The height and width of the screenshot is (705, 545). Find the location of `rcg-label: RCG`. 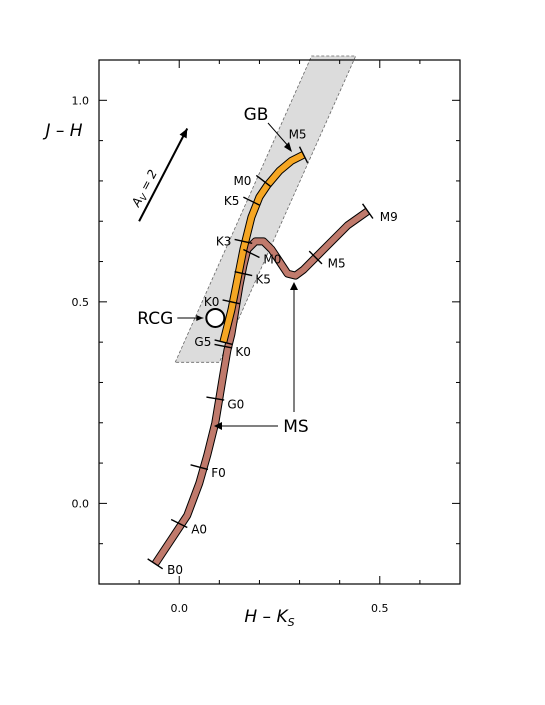

rcg-label: RCG is located at coordinates (155, 319).